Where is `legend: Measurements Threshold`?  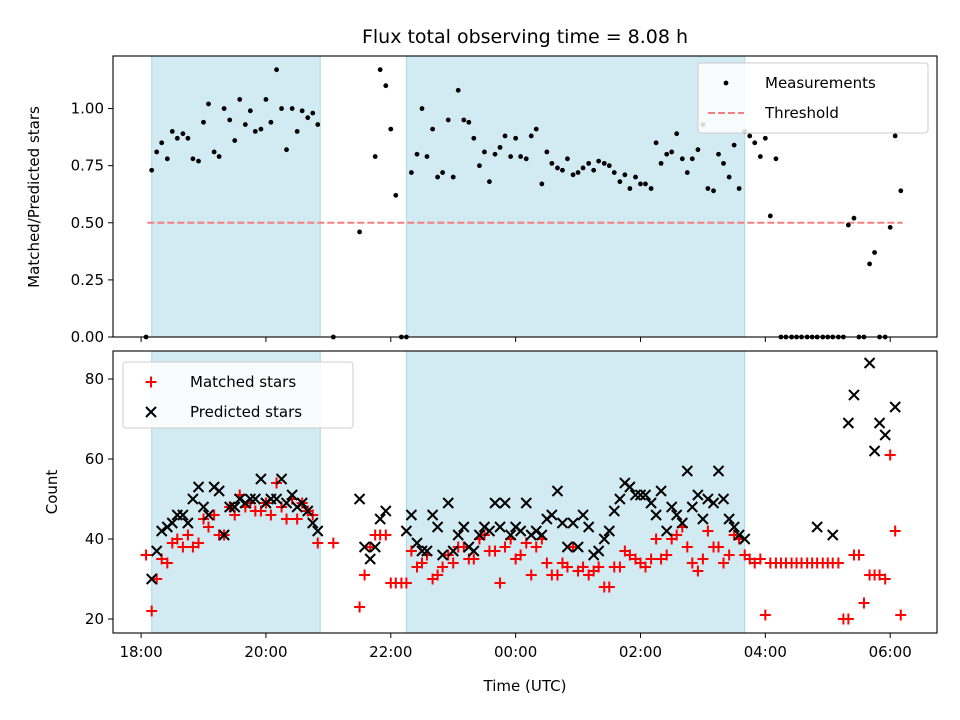
legend: Measurements Threshold is located at coordinates (813, 98).